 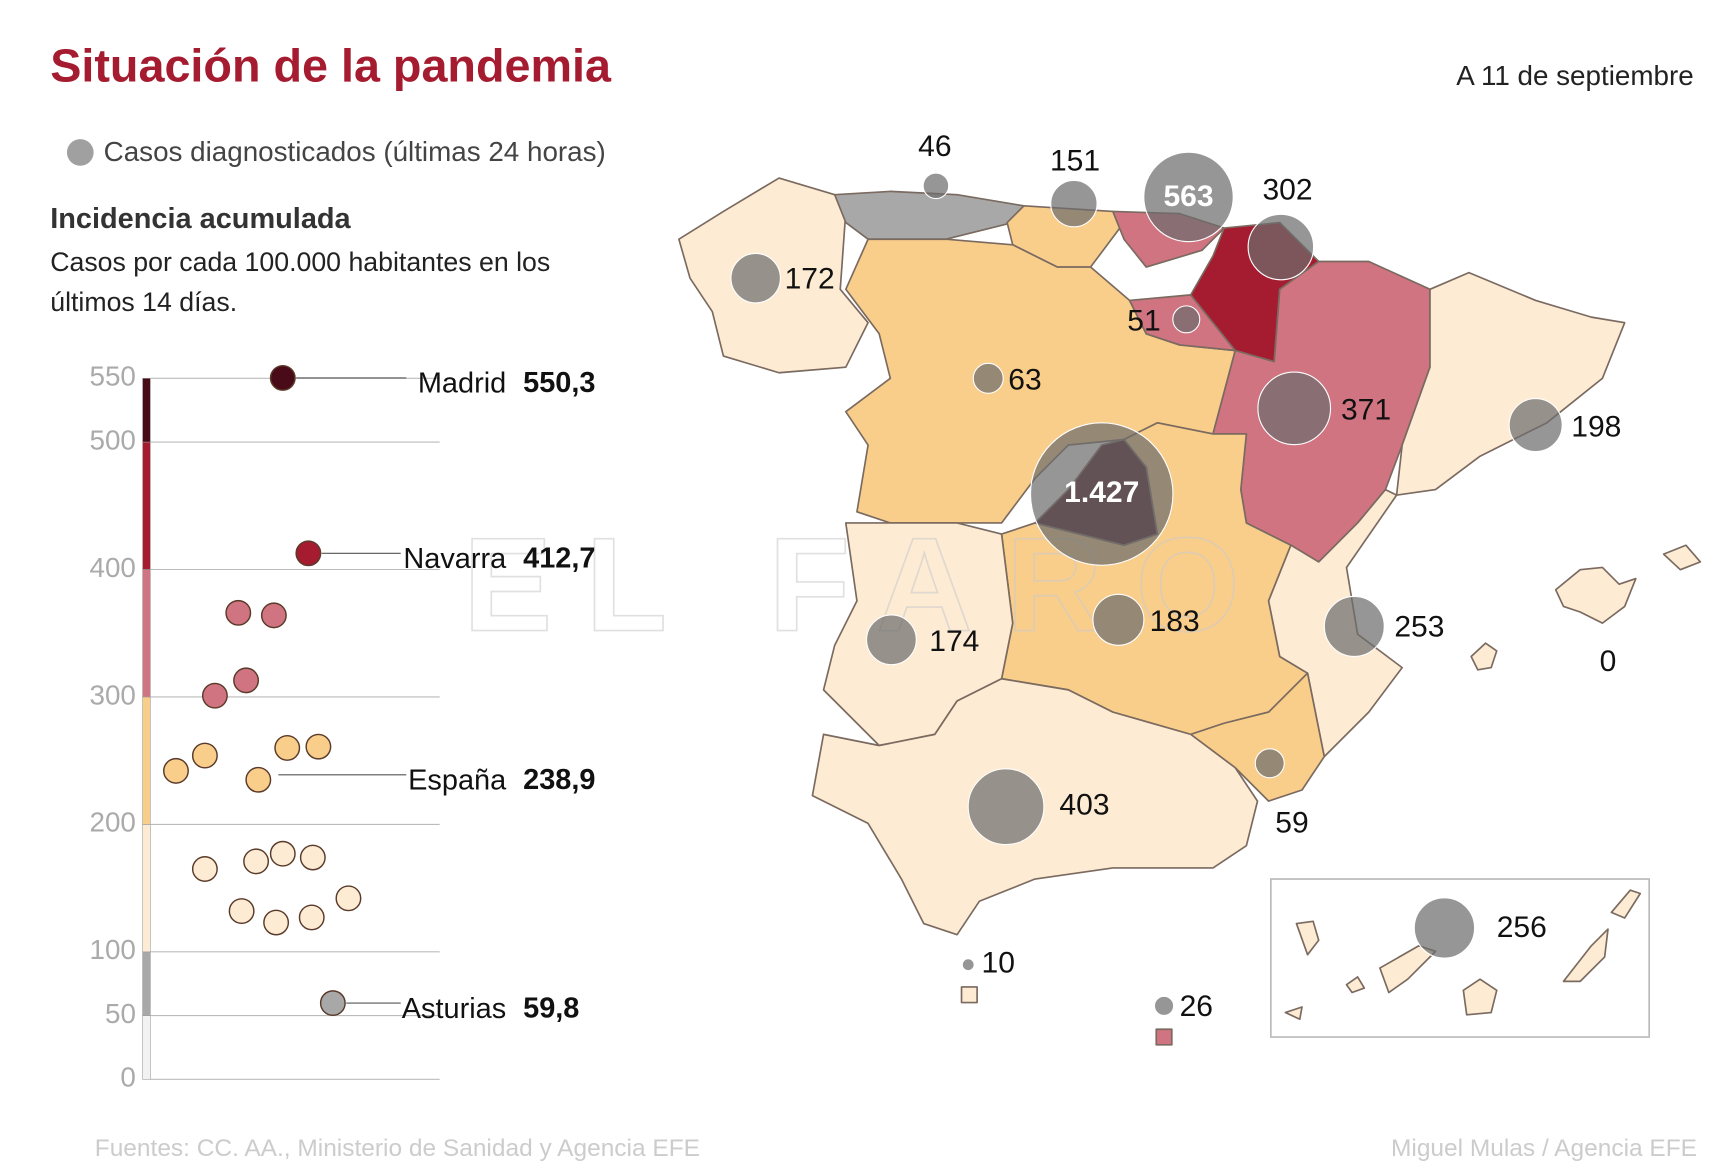 I want to click on chart-subtitle: últimos 14 días., so click(x=143, y=302).